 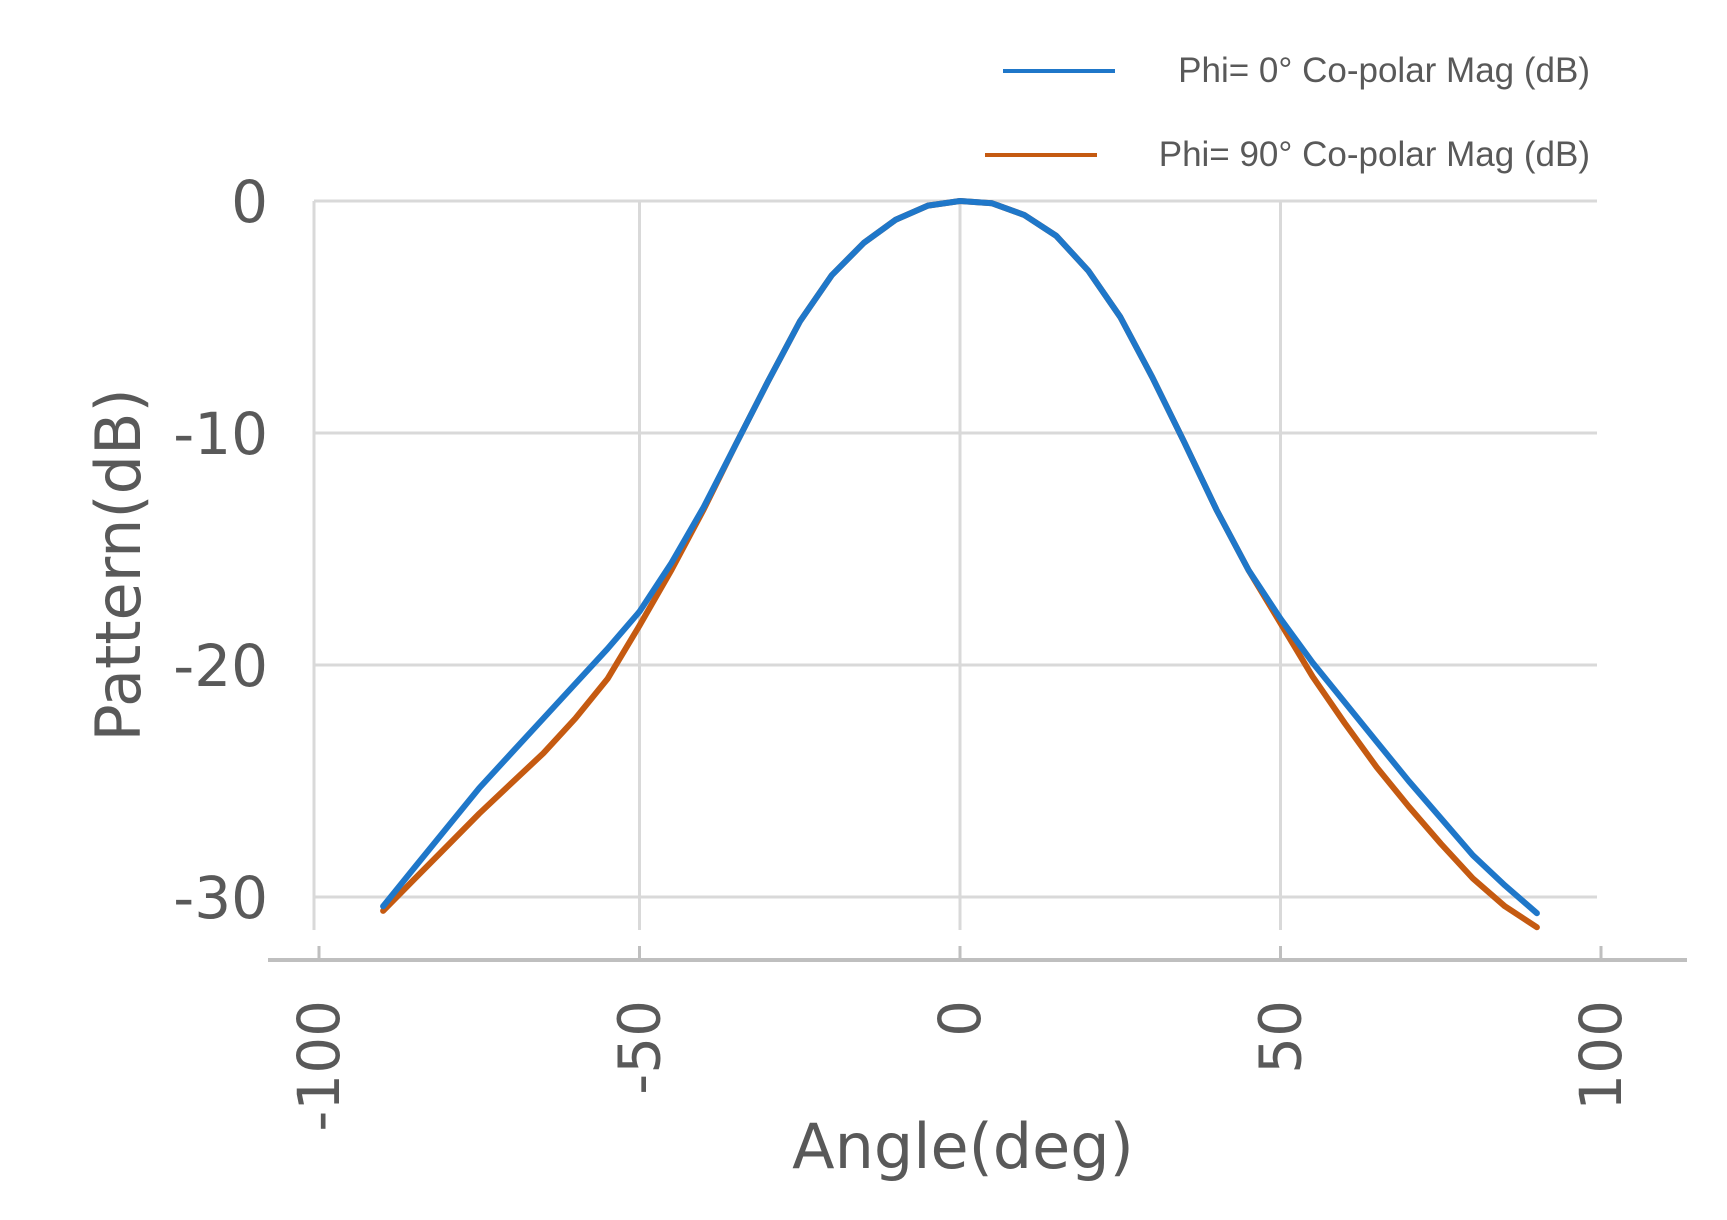 What do you see at coordinates (319, 1066) in the screenshot?
I see `x-tick-label: -100` at bounding box center [319, 1066].